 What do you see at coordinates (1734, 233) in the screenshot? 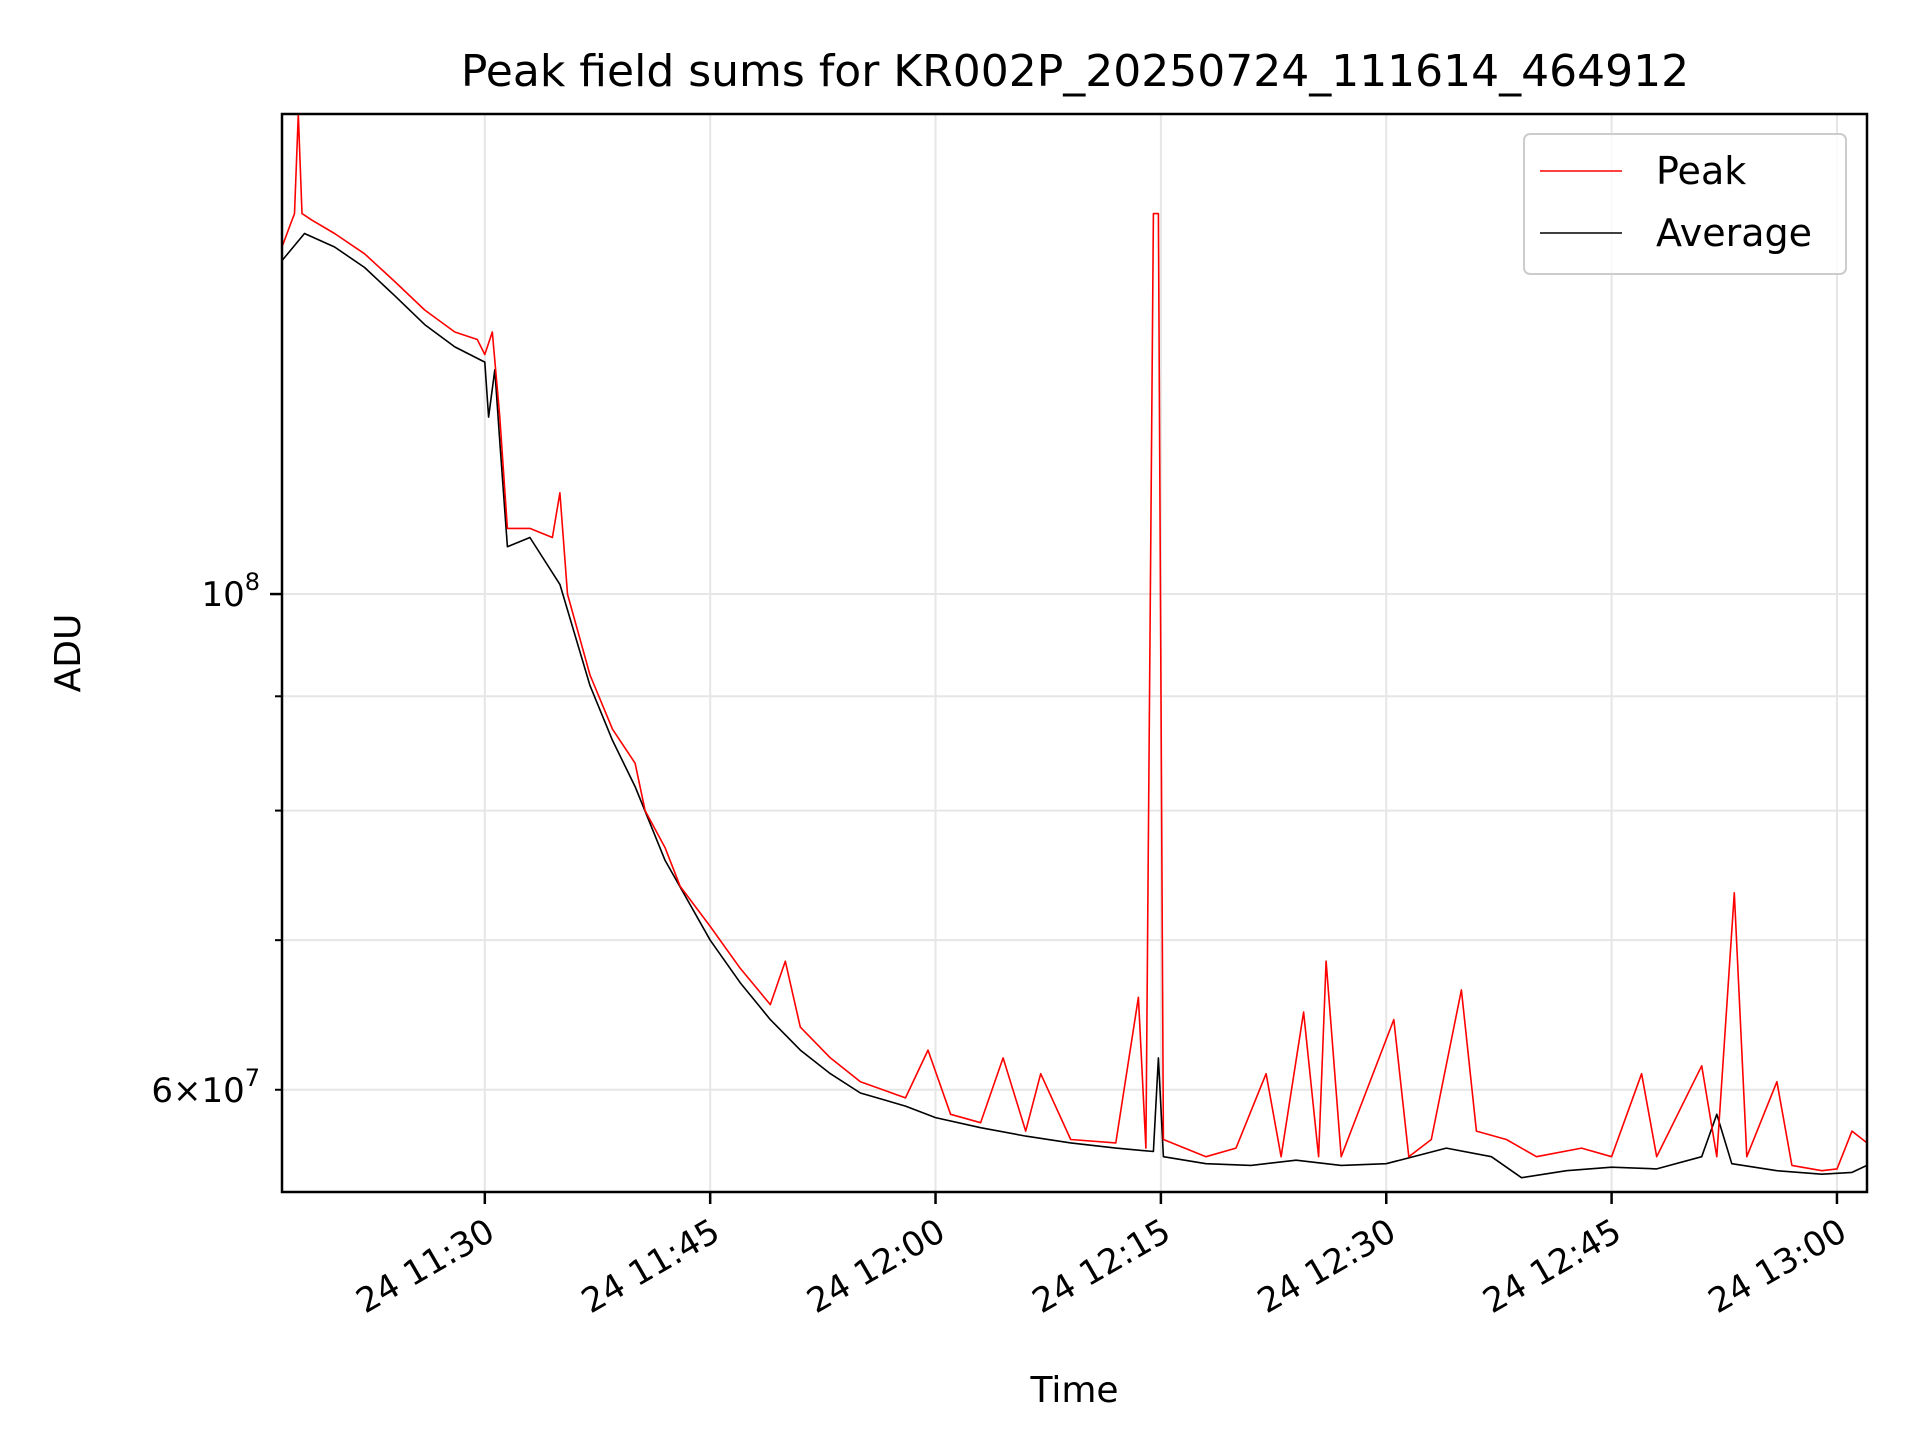
I see `legend-label-average: Average` at bounding box center [1734, 233].